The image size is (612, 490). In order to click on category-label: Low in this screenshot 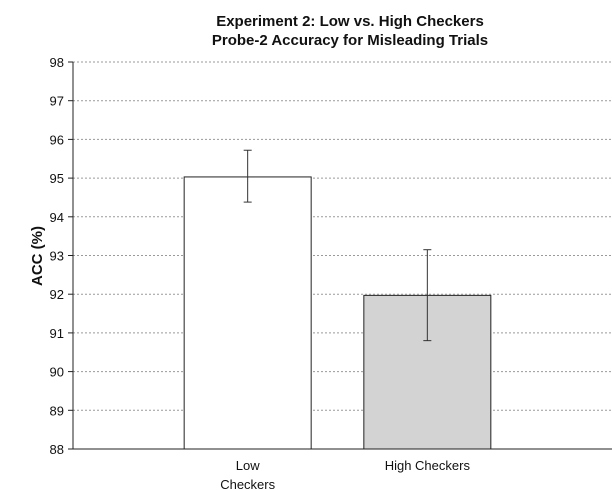, I will do `click(248, 465)`.